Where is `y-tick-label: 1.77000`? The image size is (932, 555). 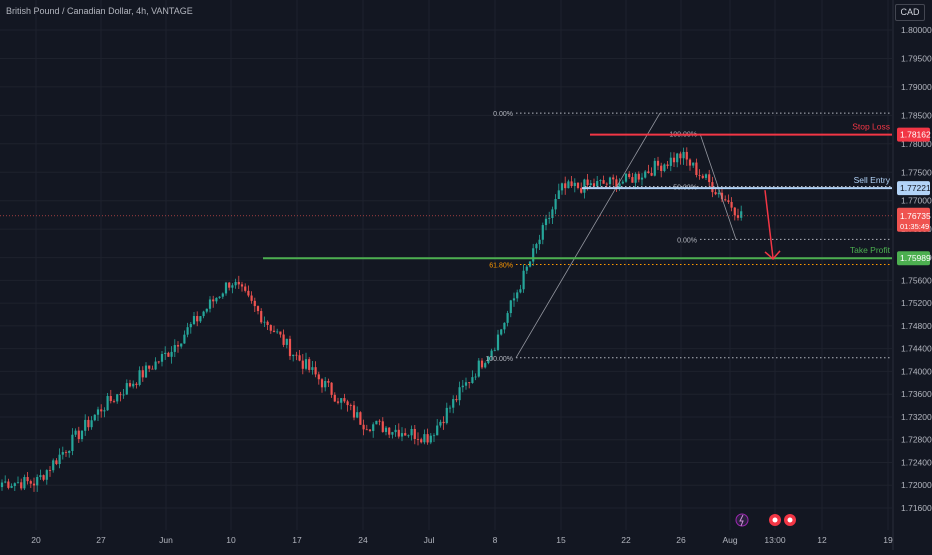
y-tick-label: 1.77000 is located at coordinates (916, 201).